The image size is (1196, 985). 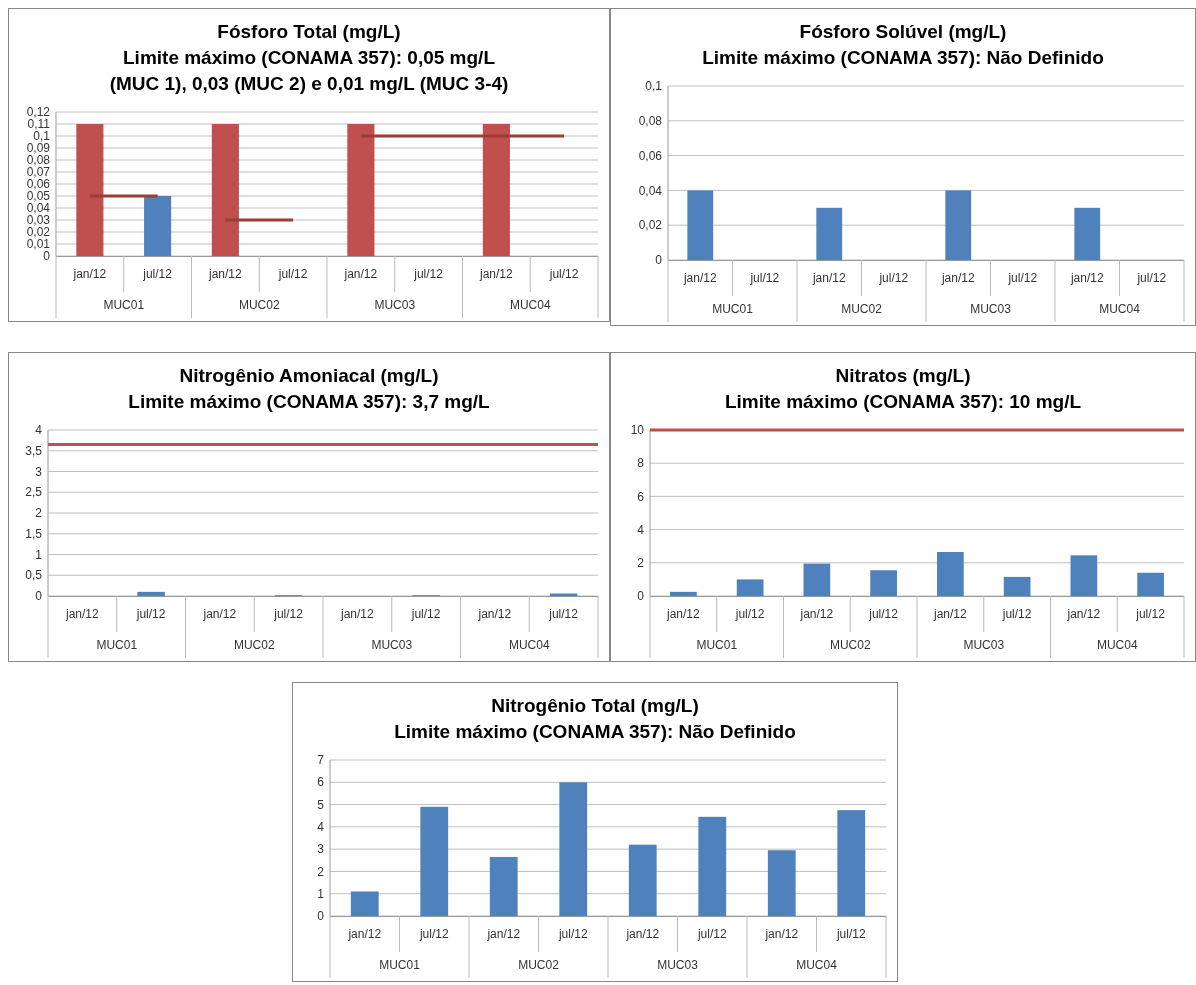 What do you see at coordinates (641, 463) in the screenshot?
I see `y-tick-label: 8` at bounding box center [641, 463].